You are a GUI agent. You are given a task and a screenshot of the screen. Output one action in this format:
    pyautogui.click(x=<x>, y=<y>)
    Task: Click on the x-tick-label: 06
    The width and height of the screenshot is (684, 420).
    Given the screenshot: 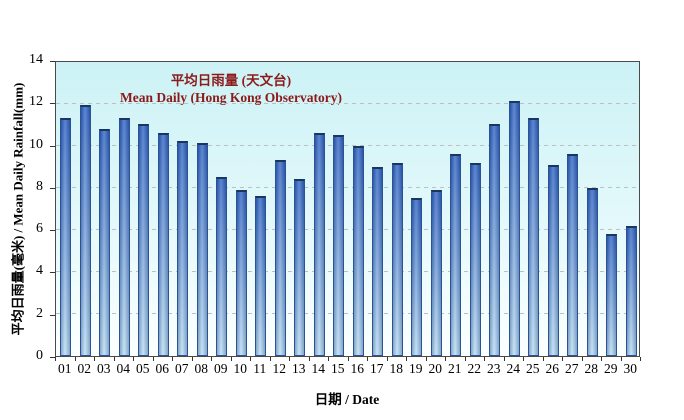 What is the action you would take?
    pyautogui.click(x=162, y=368)
    